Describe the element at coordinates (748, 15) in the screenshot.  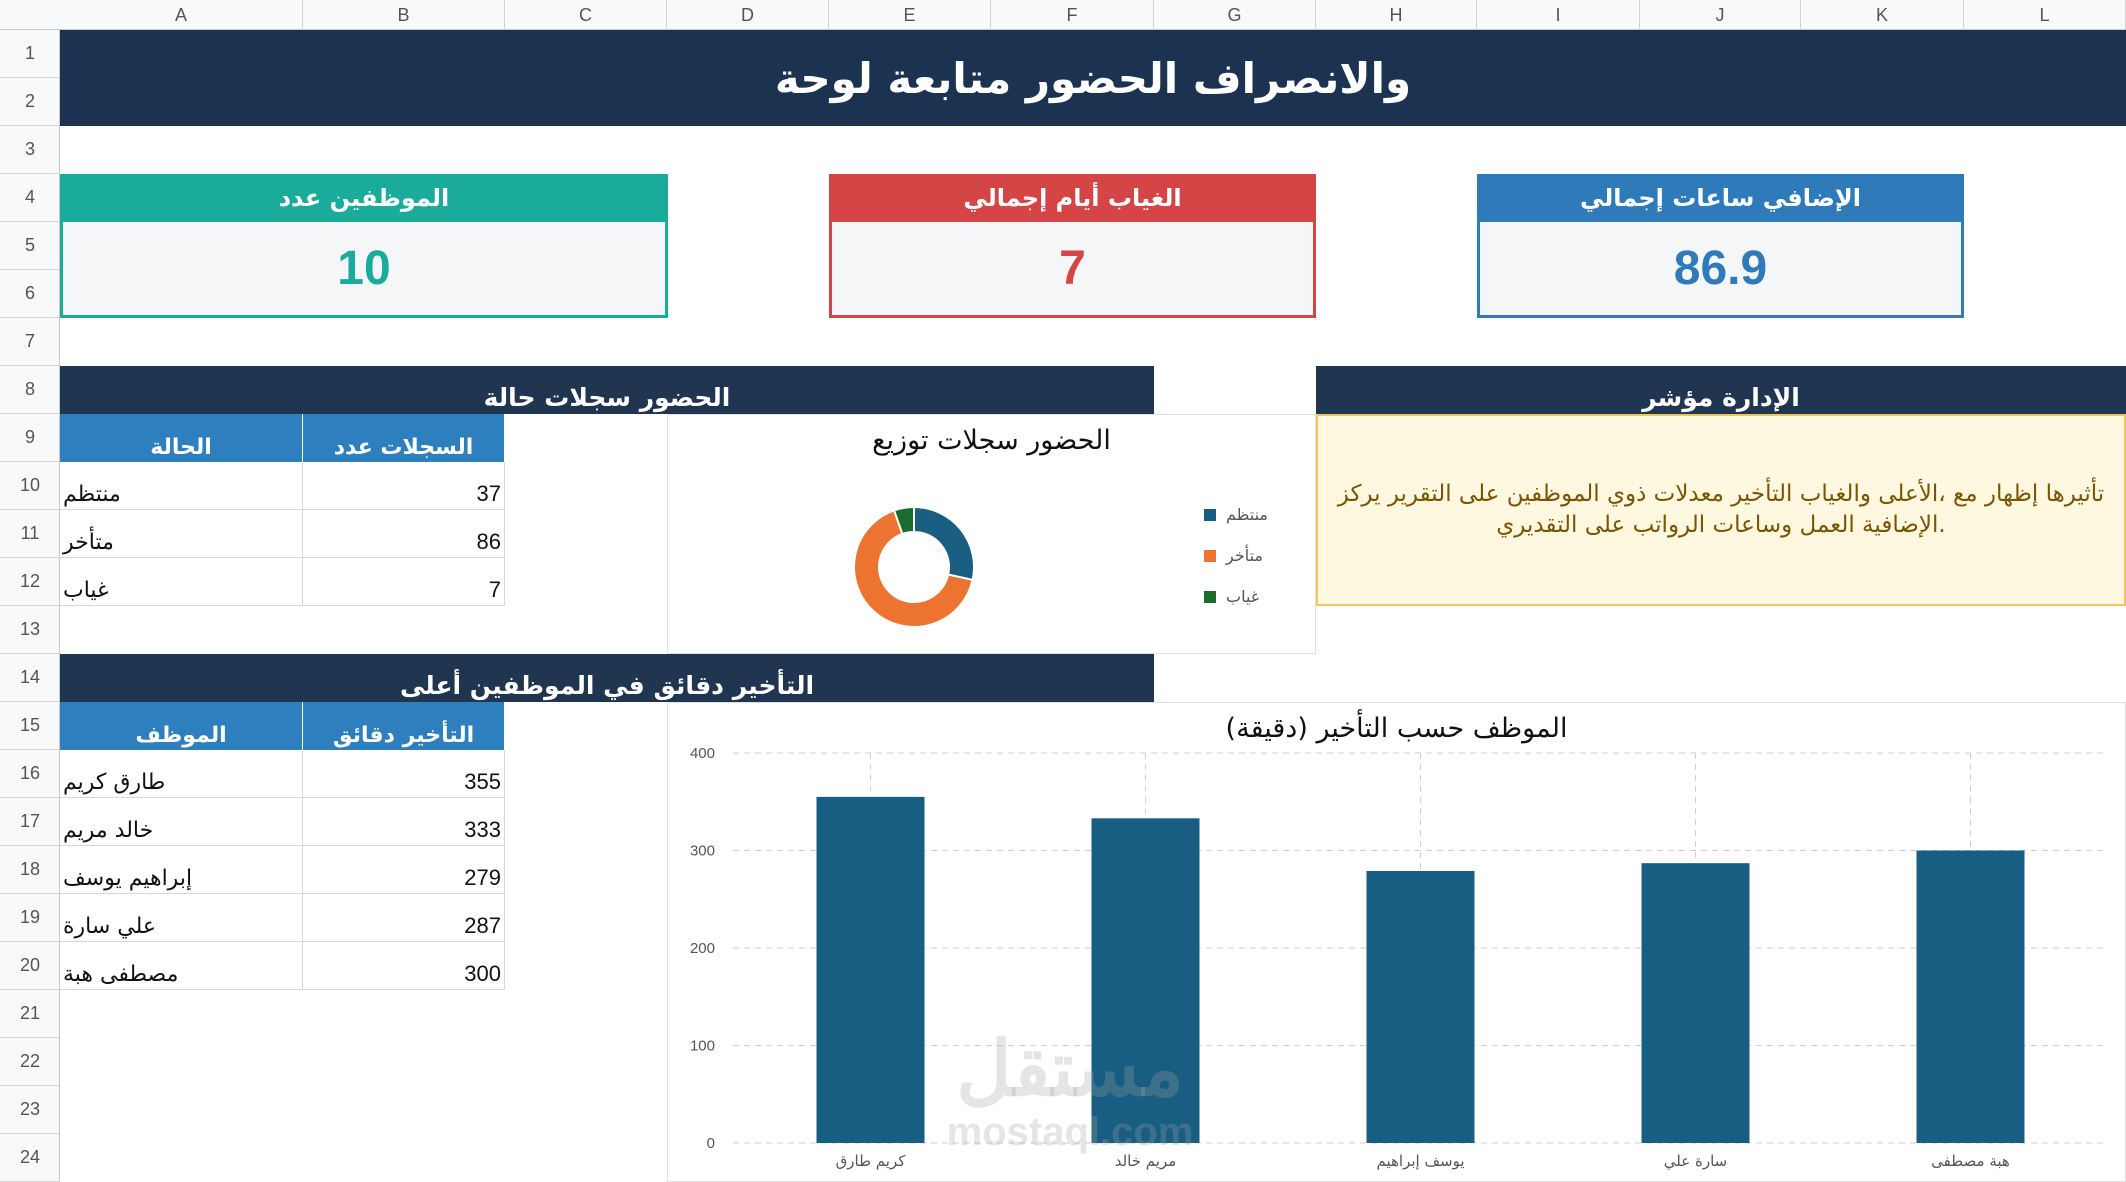
I see `column-header-d: D` at that location.